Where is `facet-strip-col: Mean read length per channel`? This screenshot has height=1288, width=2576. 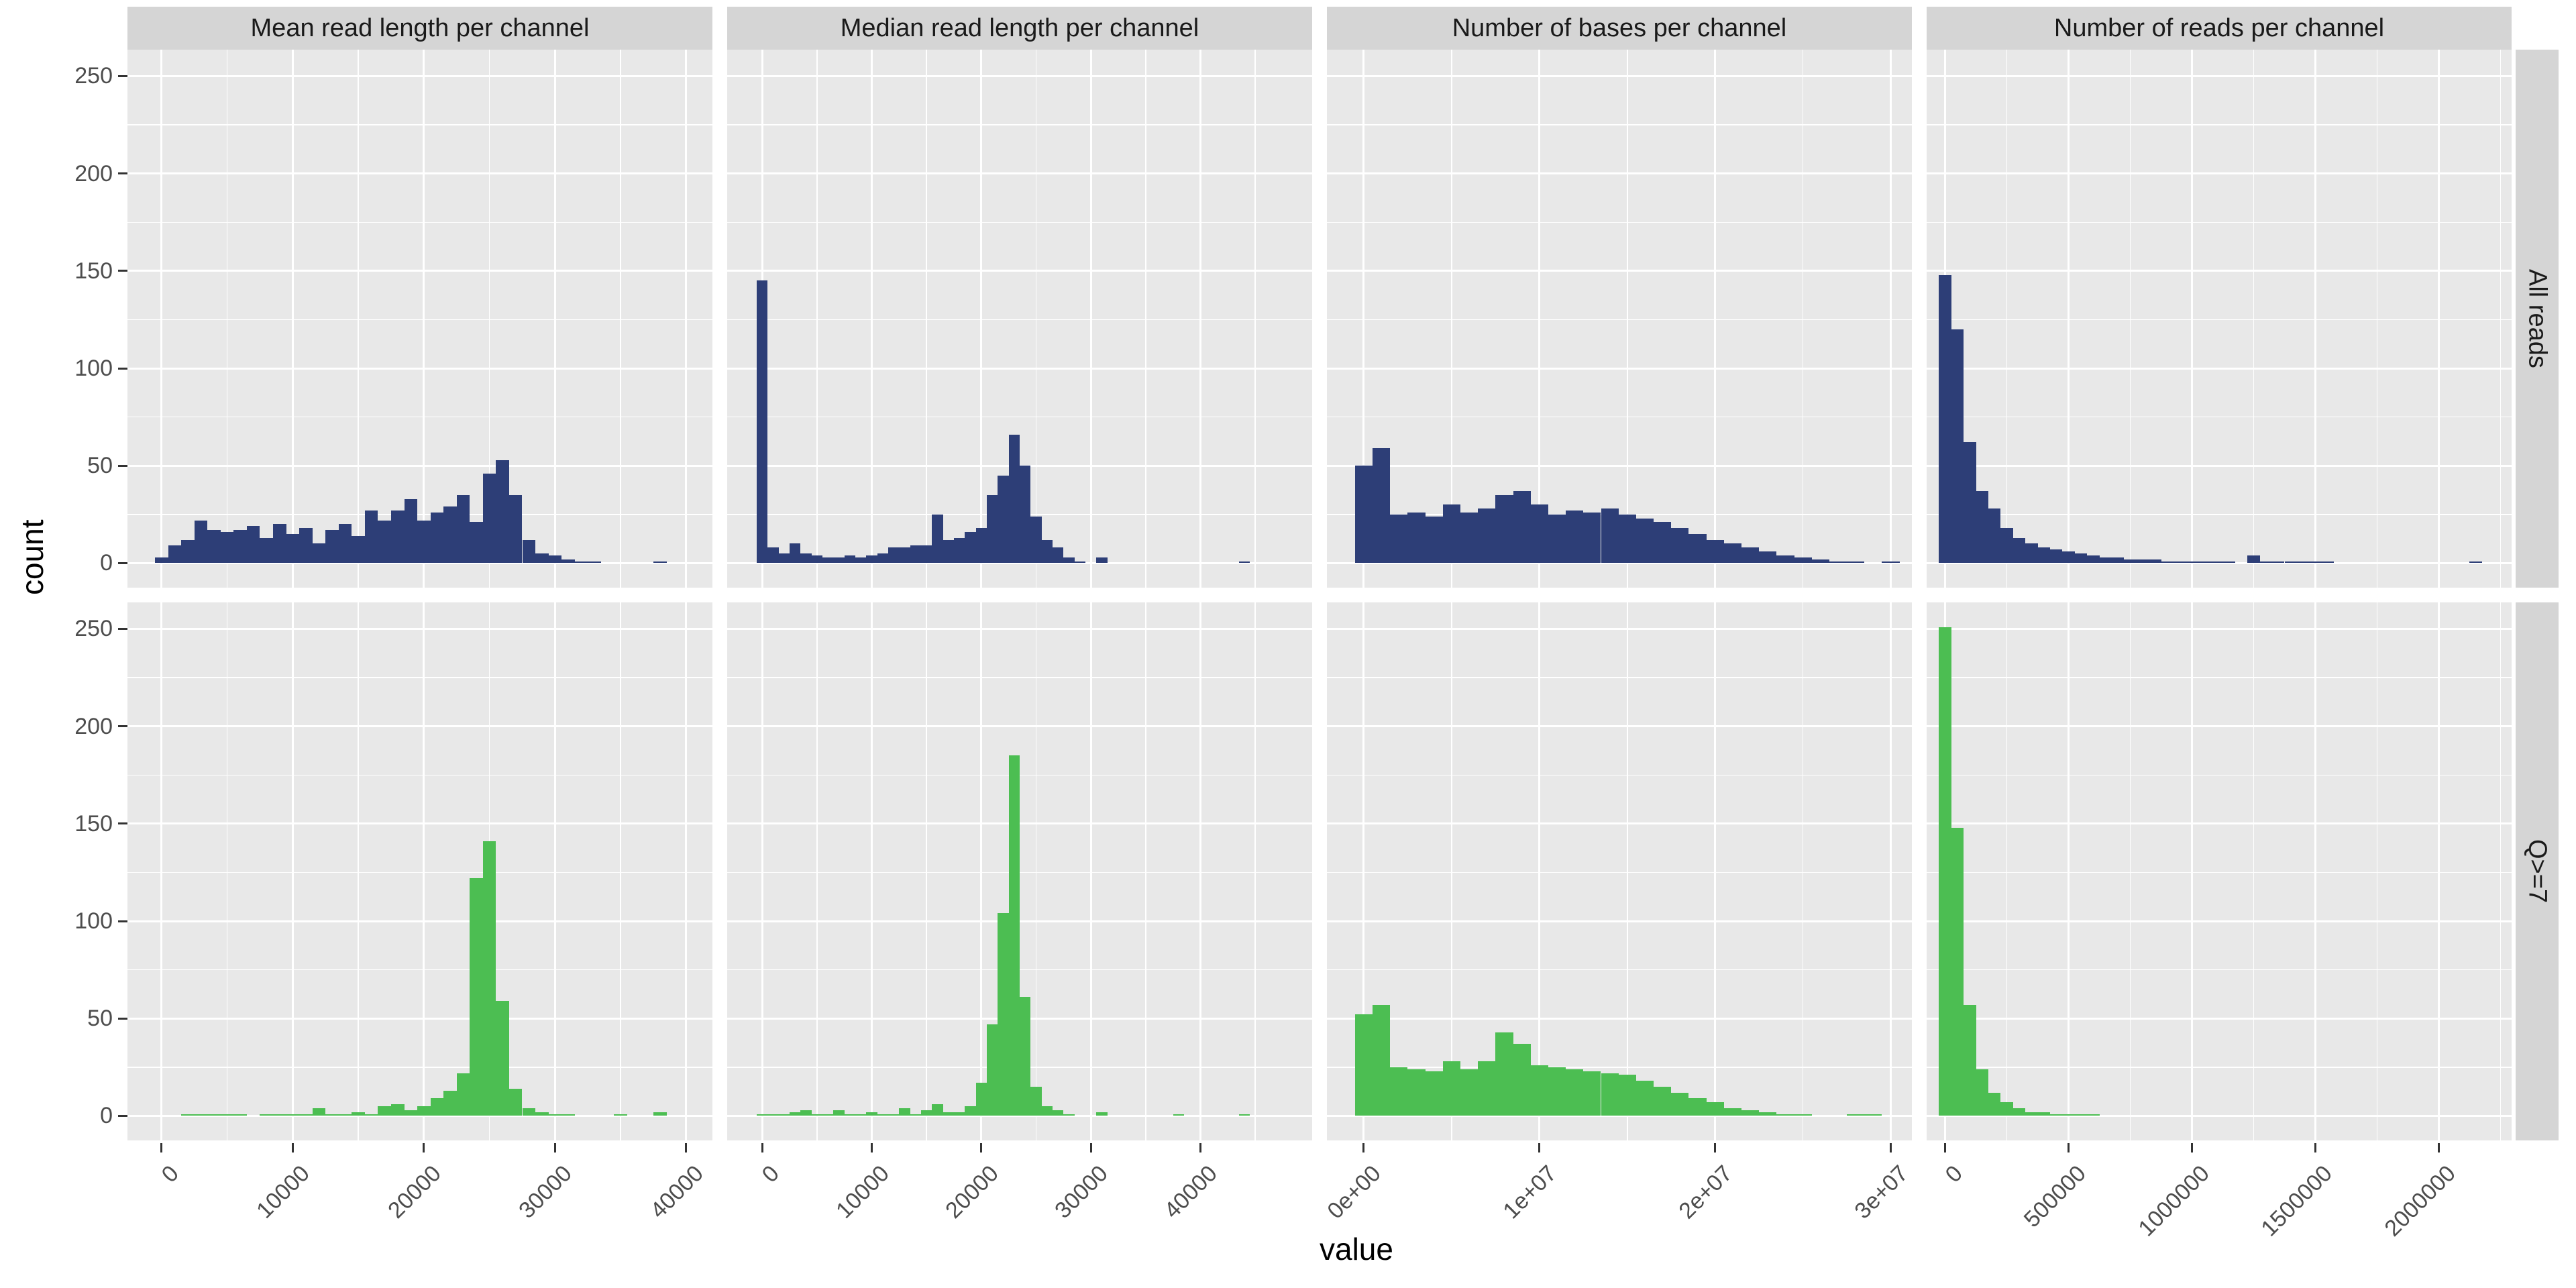 facet-strip-col: Mean read length per channel is located at coordinates (419, 28).